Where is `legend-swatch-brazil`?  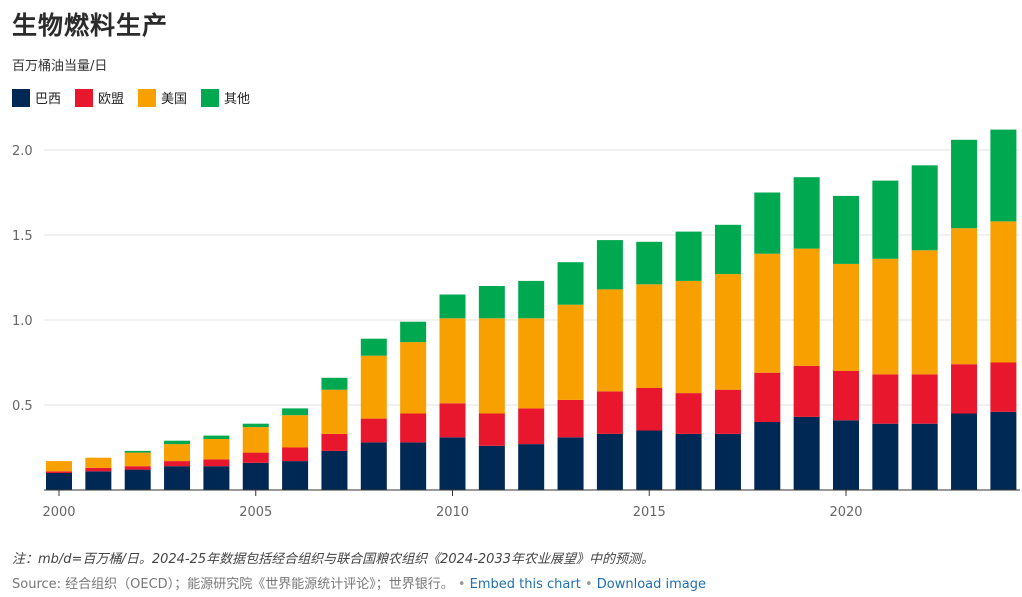
legend-swatch-brazil is located at coordinates (21, 97).